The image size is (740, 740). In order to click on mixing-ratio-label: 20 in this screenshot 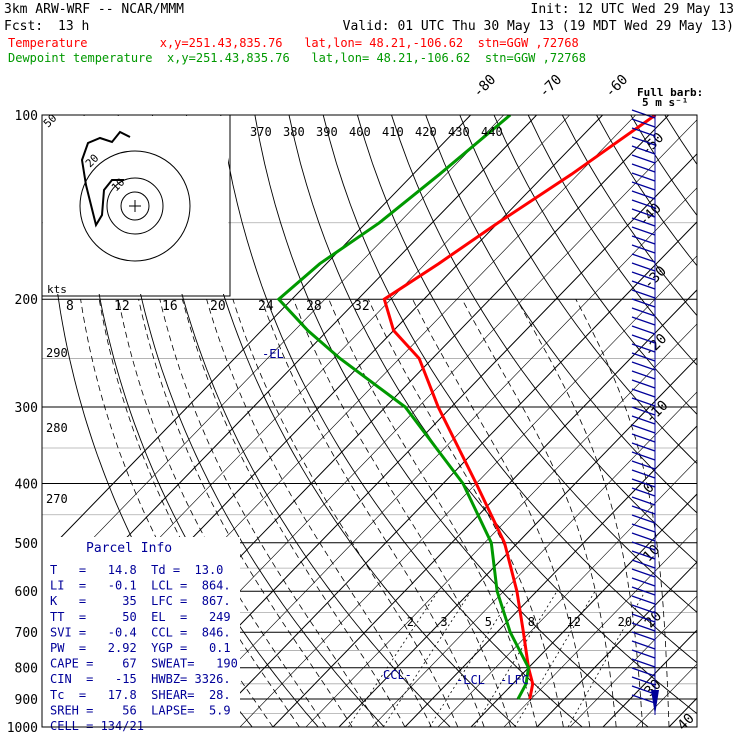, I will do `click(625, 622)`.